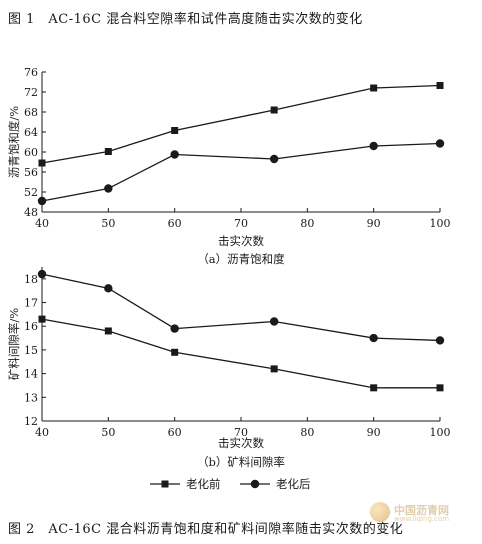  What do you see at coordinates (175, 432) in the screenshot?
I see `chart2-x-tick-label: 60` at bounding box center [175, 432].